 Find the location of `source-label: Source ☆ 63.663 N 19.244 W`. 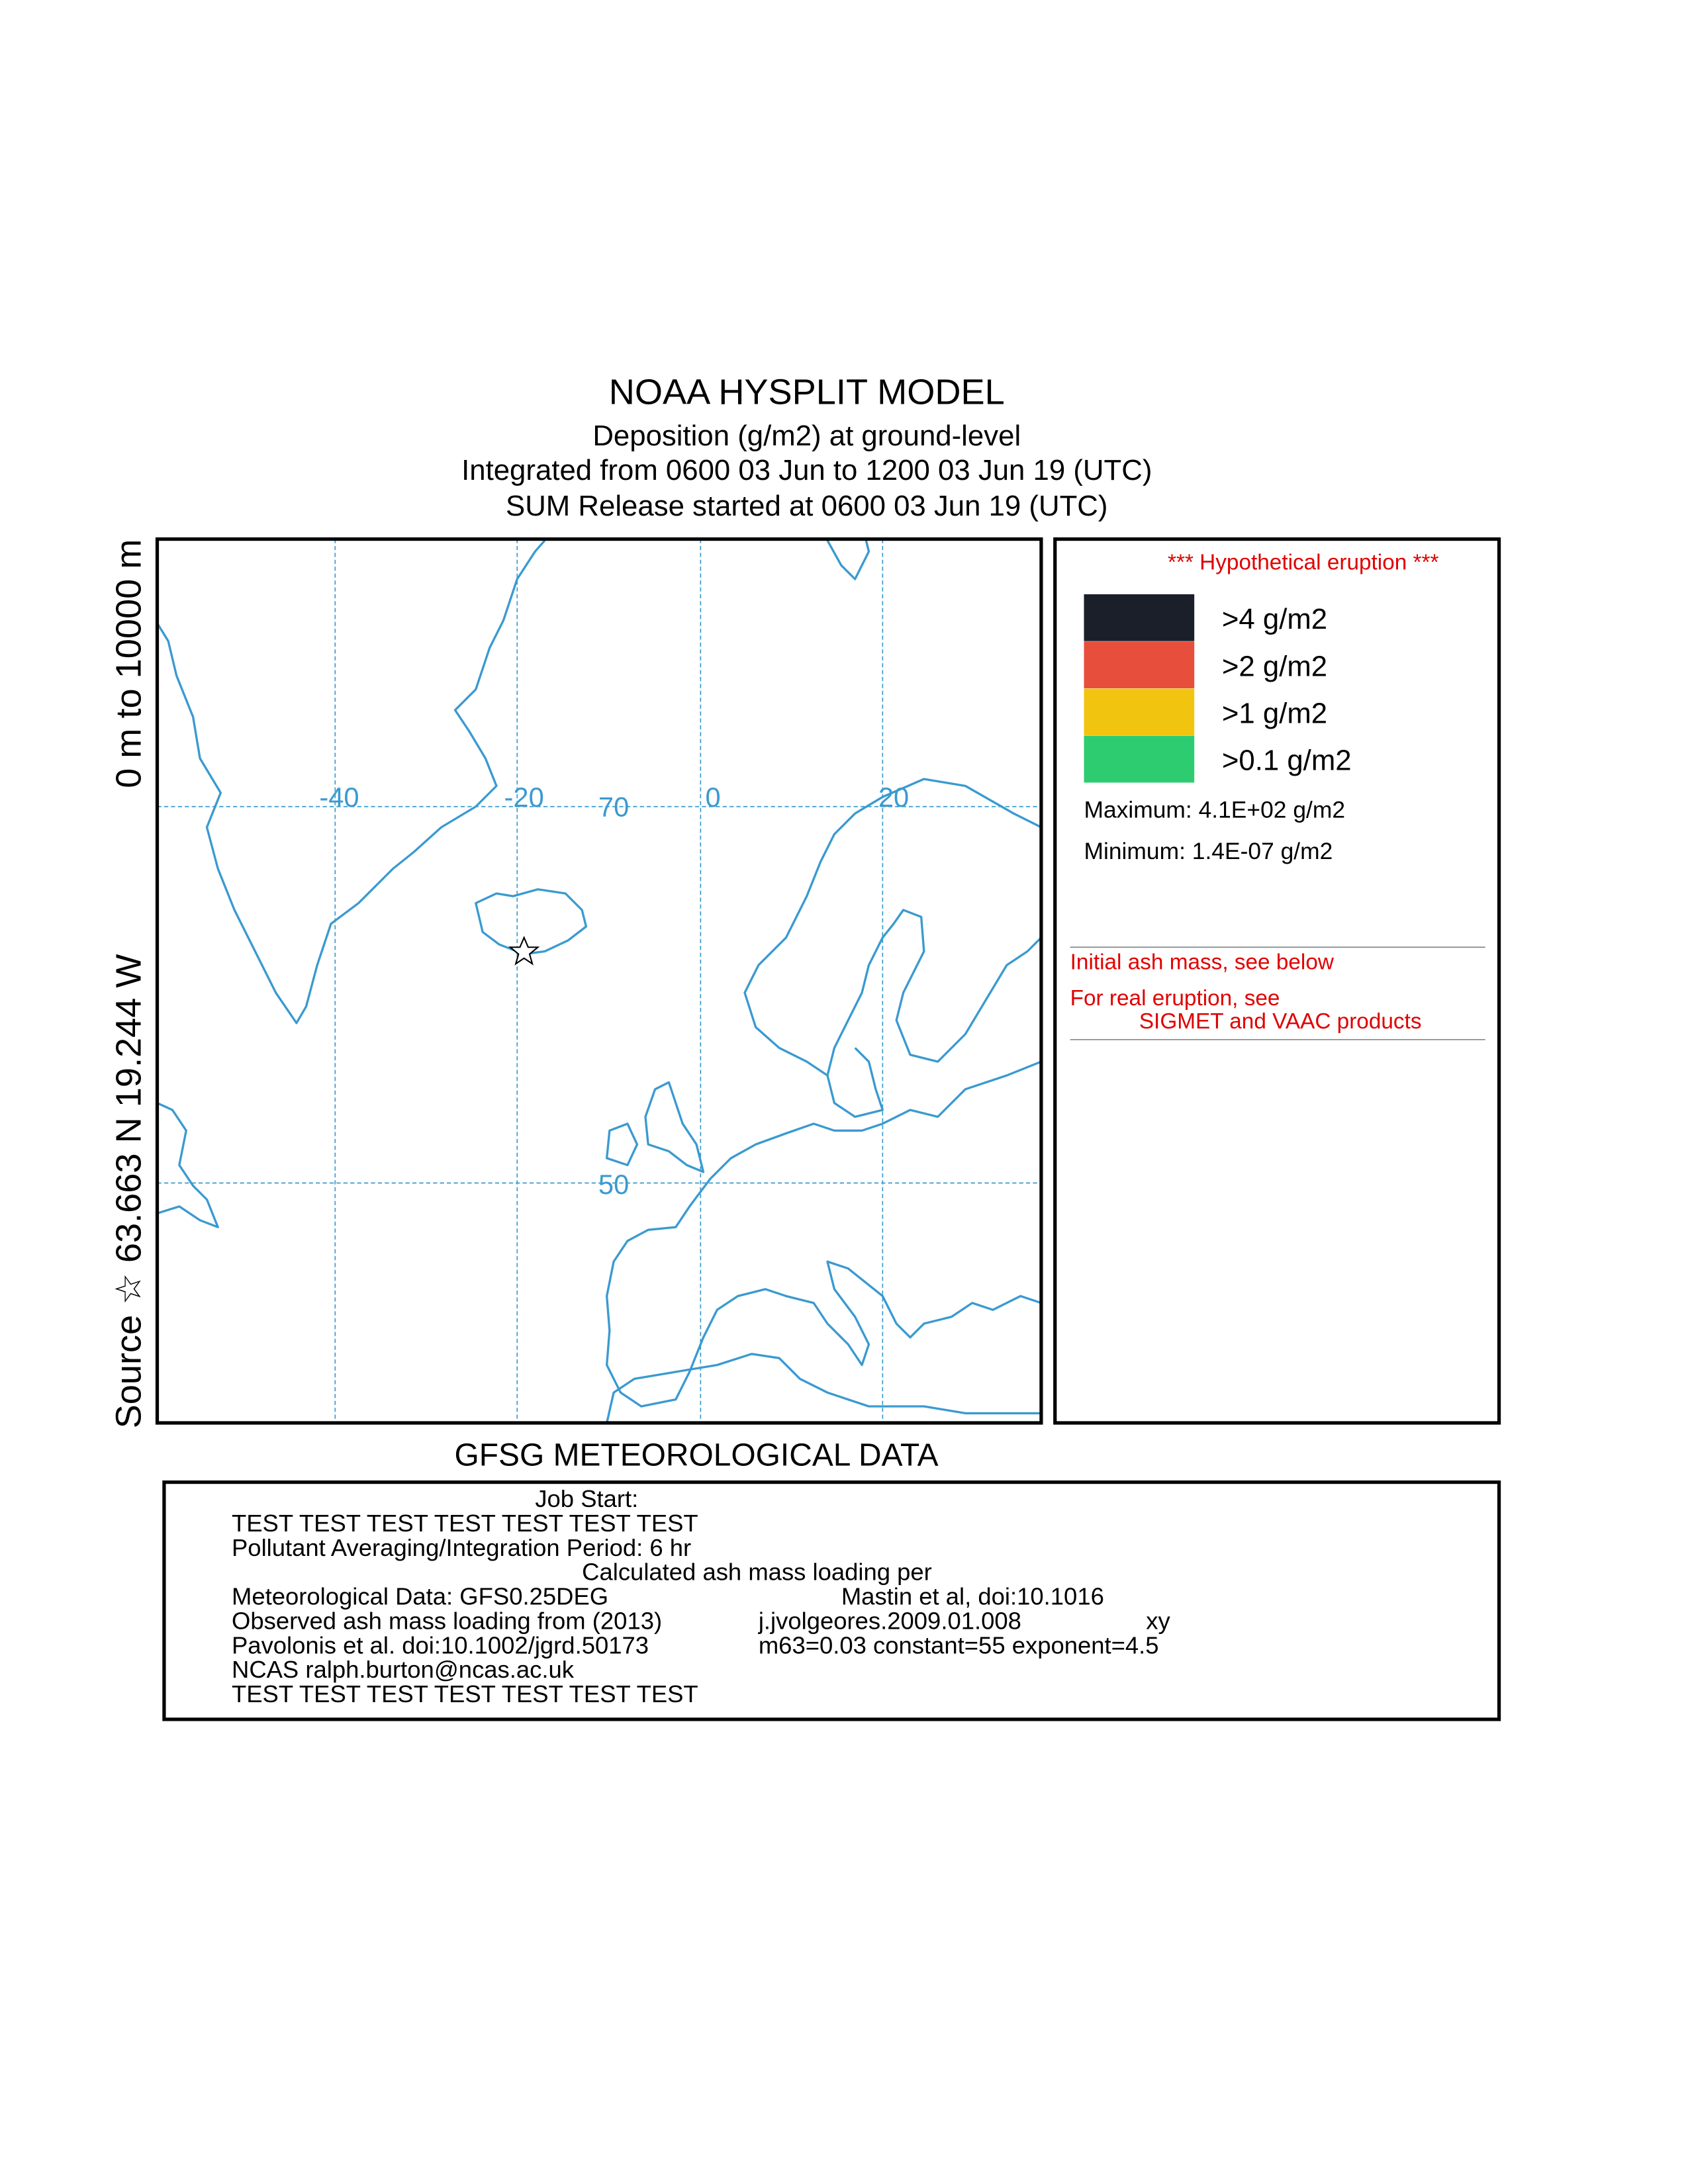

source-label: Source ☆ 63.663 N 19.244 W is located at coordinates (129, 1191).